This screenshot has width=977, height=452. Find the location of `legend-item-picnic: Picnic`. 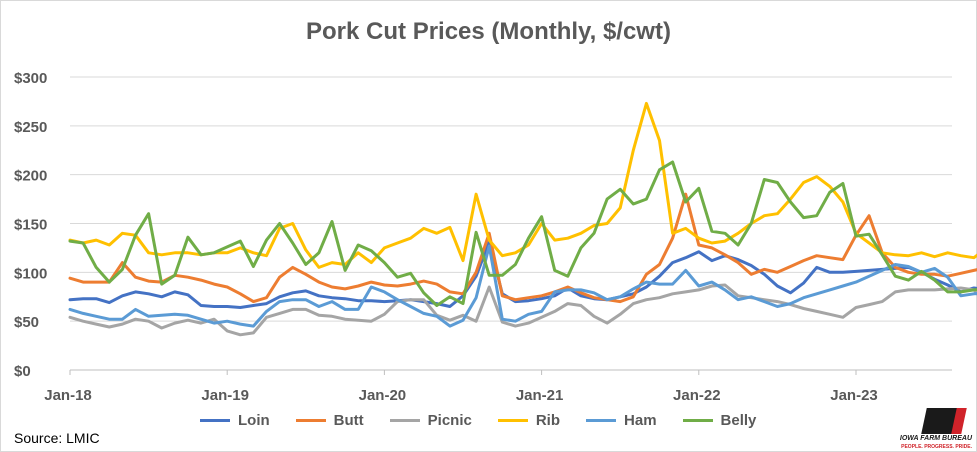

legend-item-picnic: Picnic is located at coordinates (430, 420).